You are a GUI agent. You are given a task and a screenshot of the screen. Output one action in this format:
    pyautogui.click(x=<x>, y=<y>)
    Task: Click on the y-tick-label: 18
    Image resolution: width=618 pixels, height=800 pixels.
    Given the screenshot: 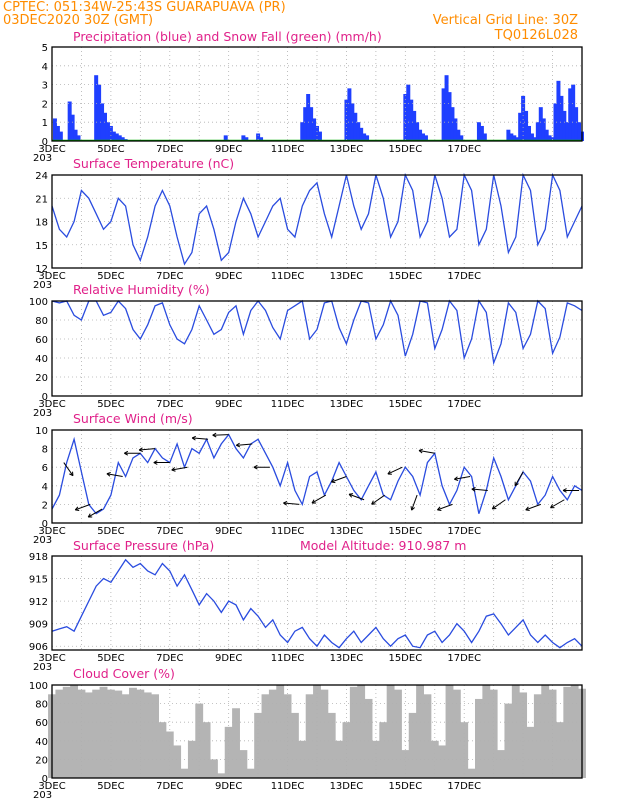 What is the action you would take?
    pyautogui.click(x=41, y=223)
    